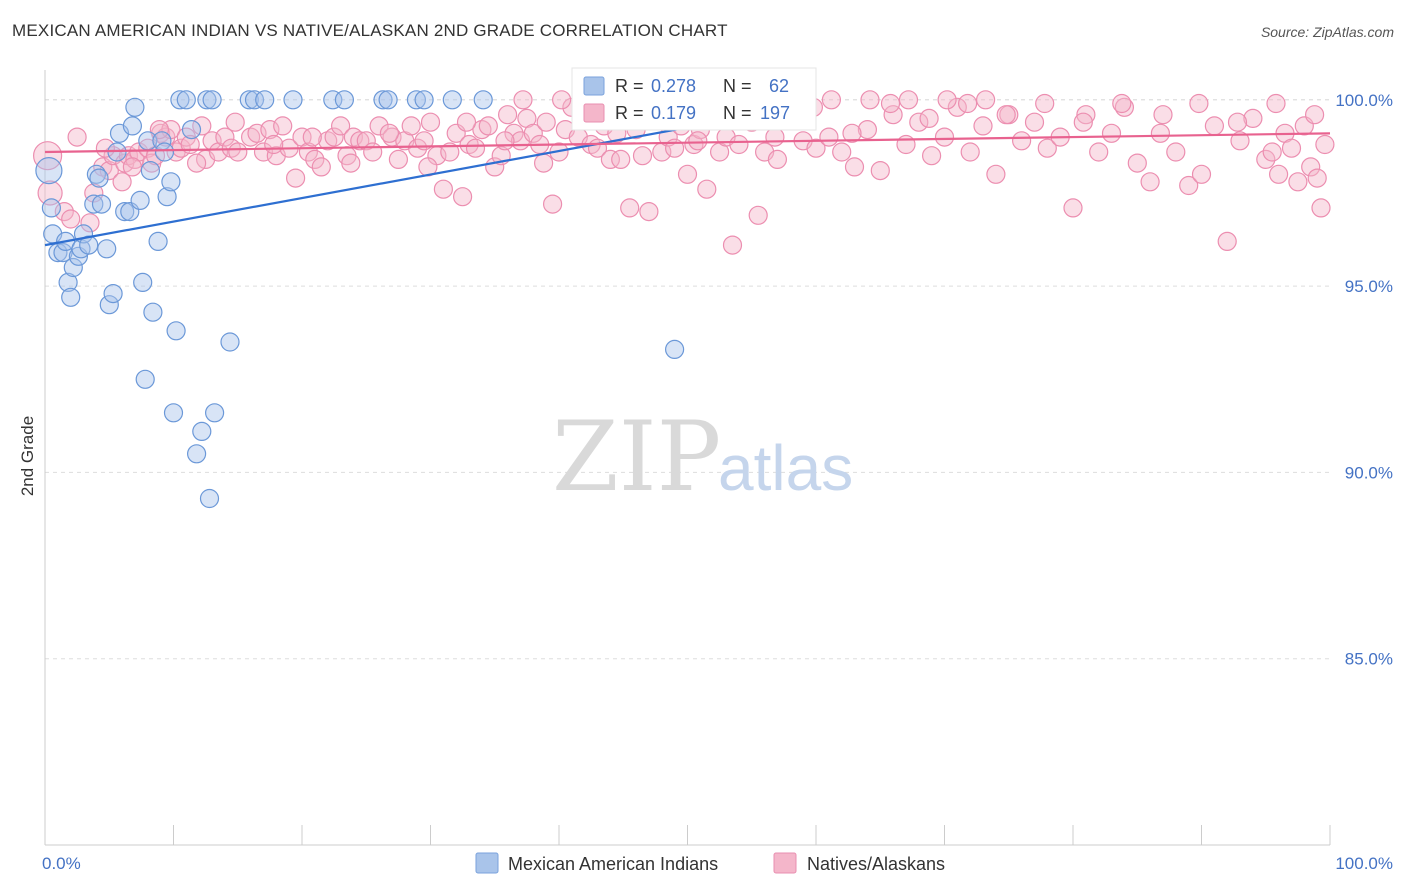  I want to click on trend-line-natives-alaskans, so click(687, 143).